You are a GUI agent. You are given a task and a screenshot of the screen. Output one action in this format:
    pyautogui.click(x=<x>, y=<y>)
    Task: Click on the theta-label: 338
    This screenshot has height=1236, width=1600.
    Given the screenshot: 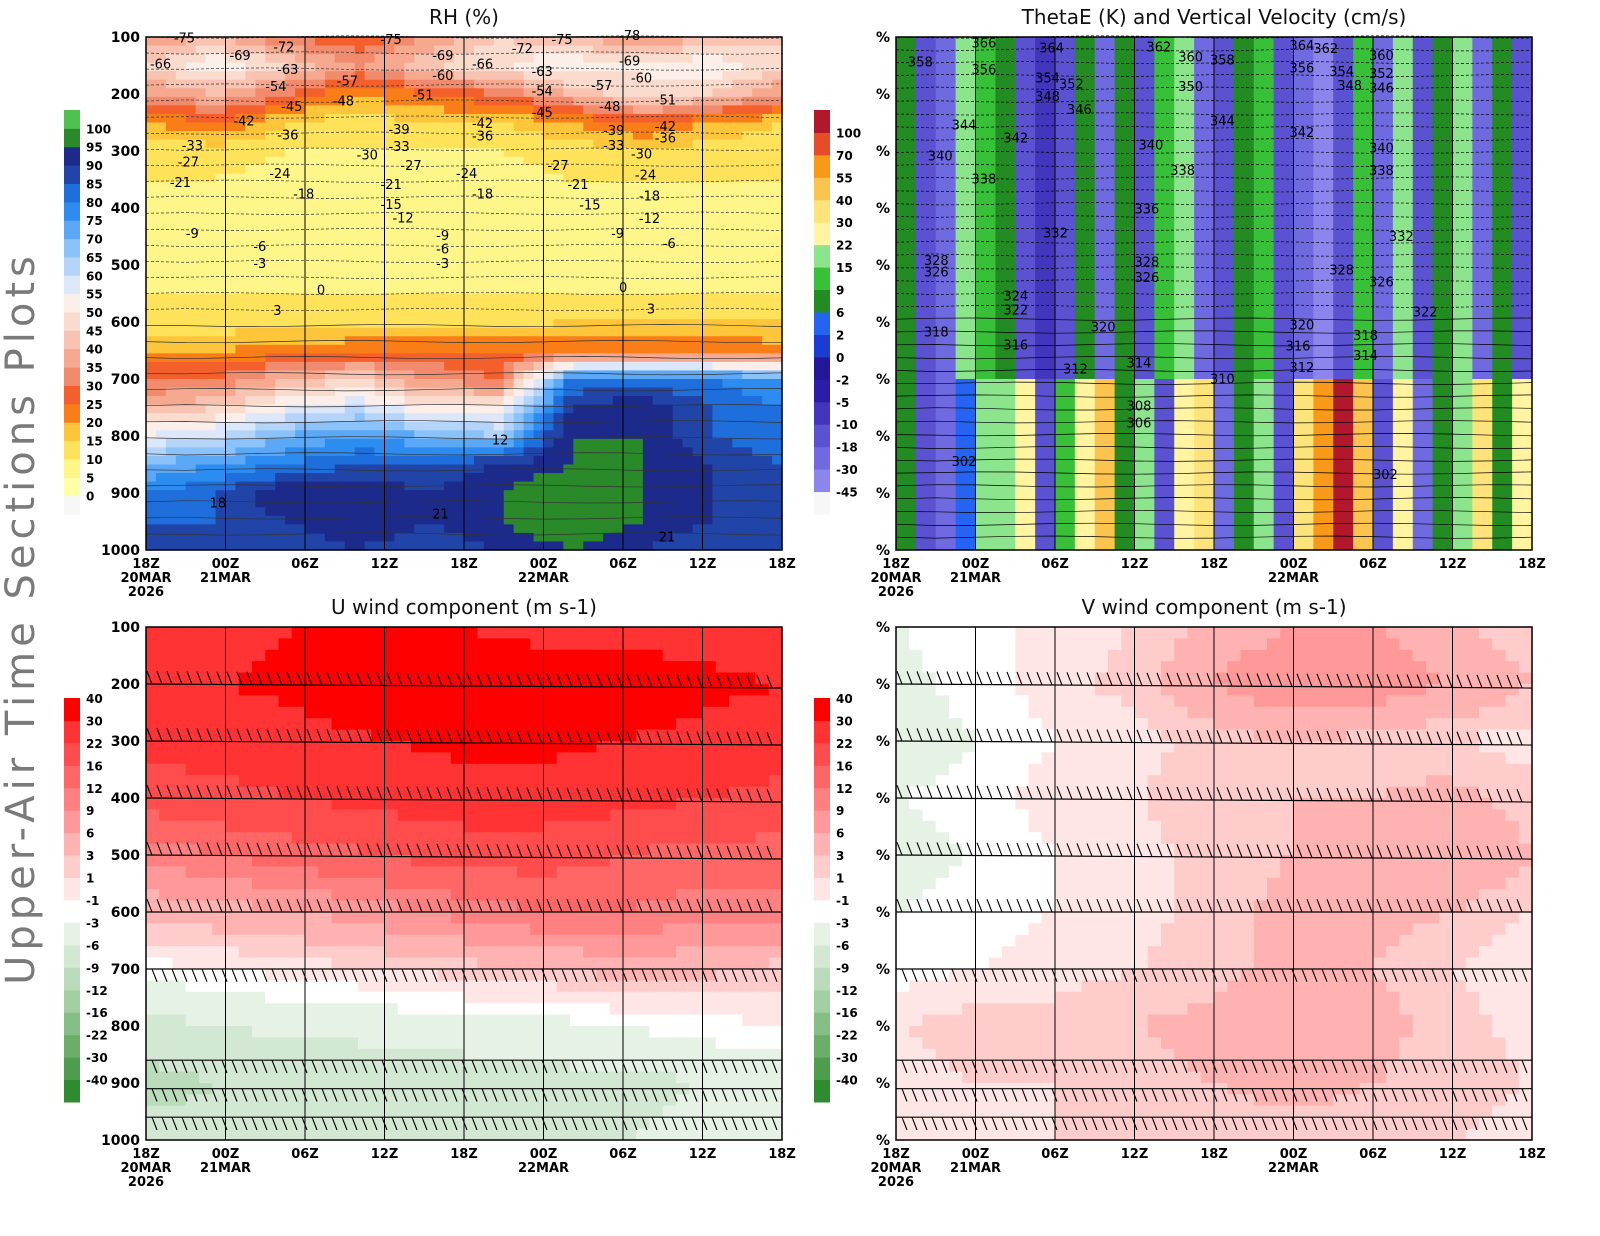 What is the action you would take?
    pyautogui.click(x=1381, y=171)
    